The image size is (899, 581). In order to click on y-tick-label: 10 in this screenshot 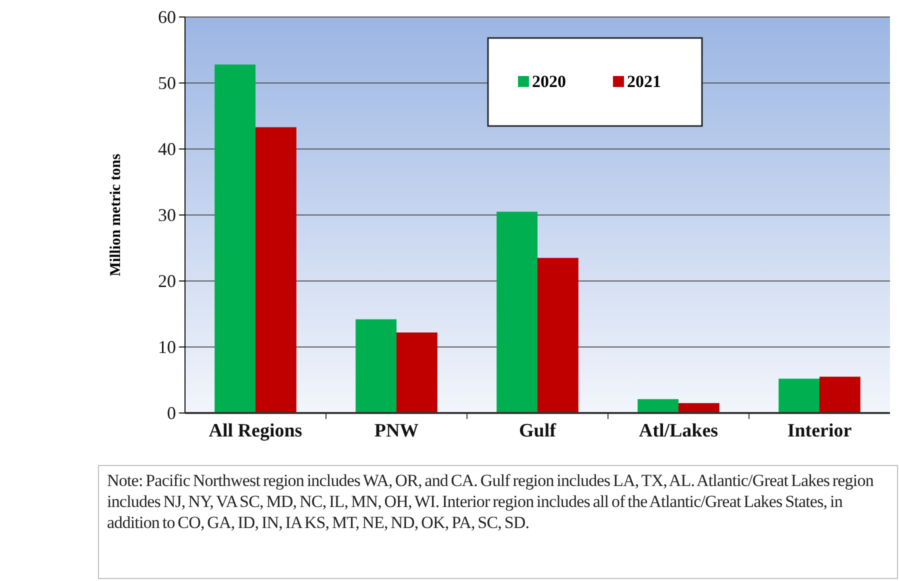, I will do `click(167, 346)`.